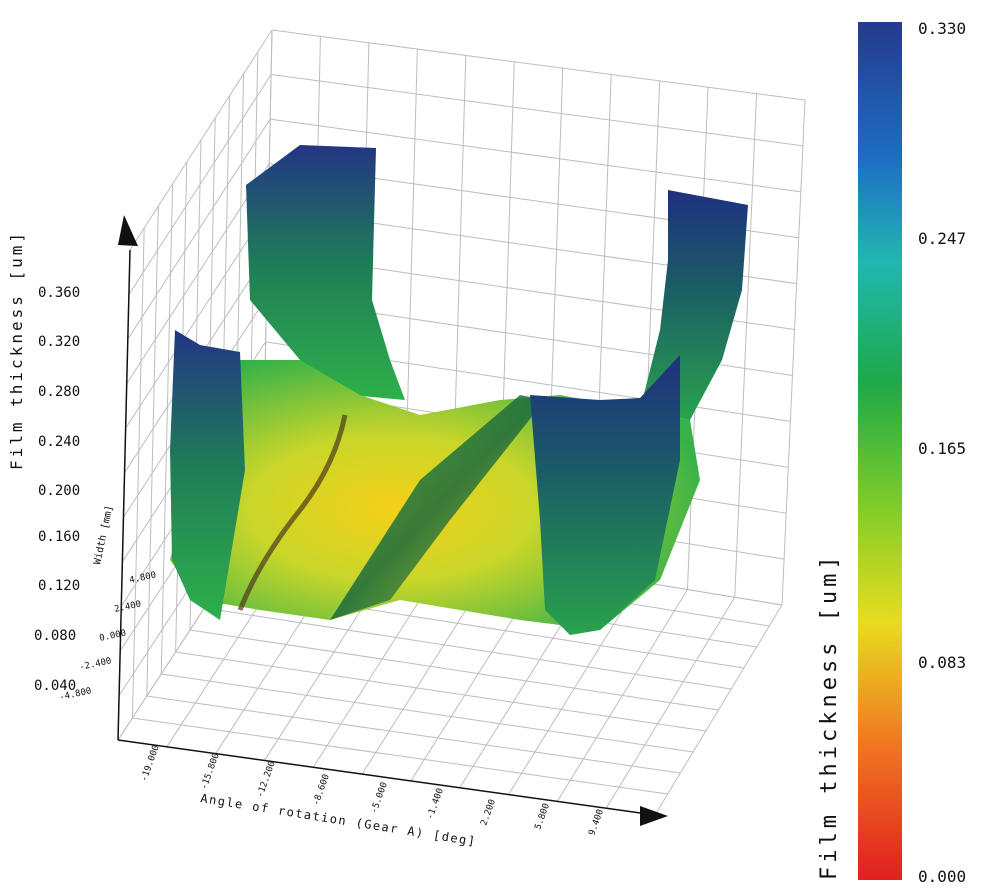 The image size is (1000, 891). I want to click on x-tick: -8.600, so click(321, 790).